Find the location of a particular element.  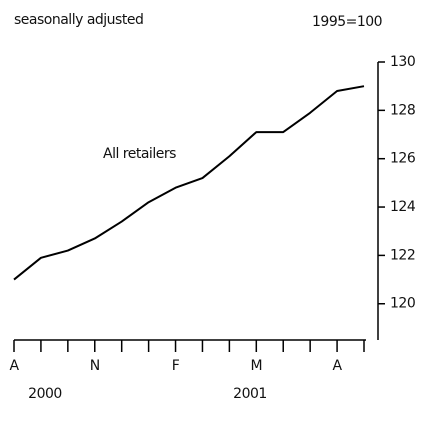

year-label: 2001 is located at coordinates (250, 394).